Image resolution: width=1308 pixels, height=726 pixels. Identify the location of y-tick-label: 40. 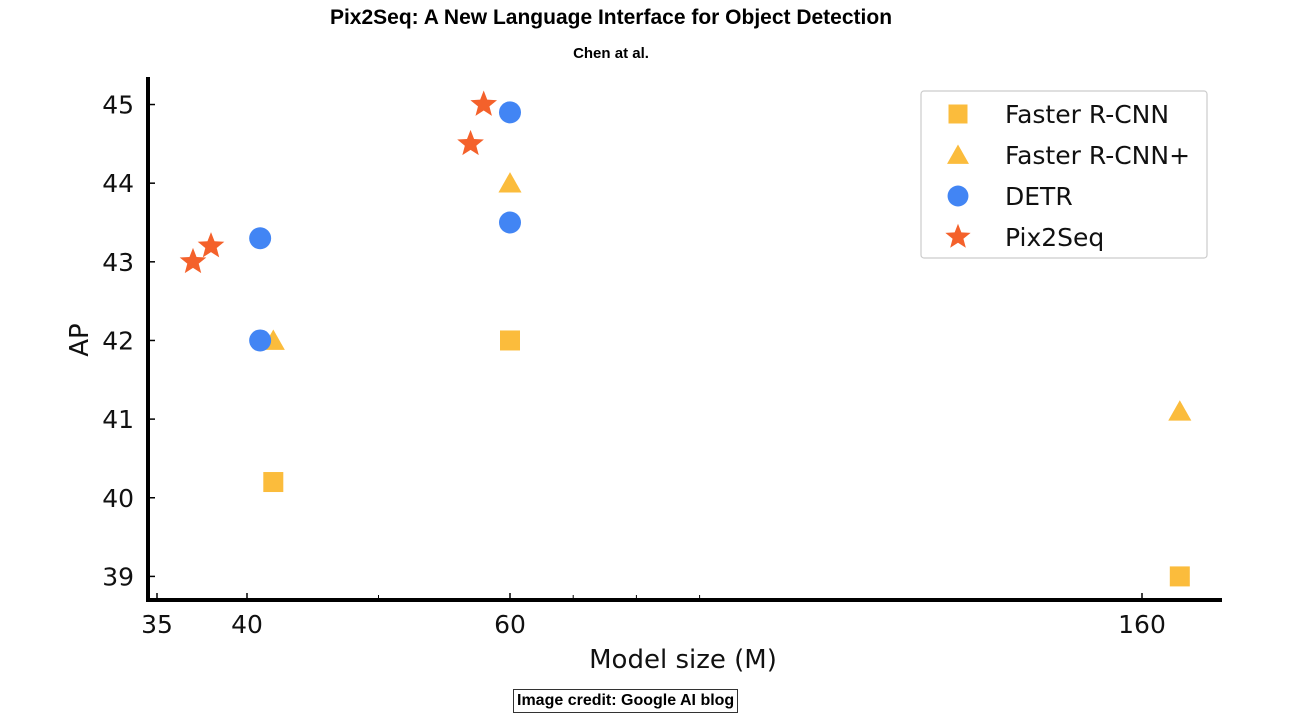
(118, 498).